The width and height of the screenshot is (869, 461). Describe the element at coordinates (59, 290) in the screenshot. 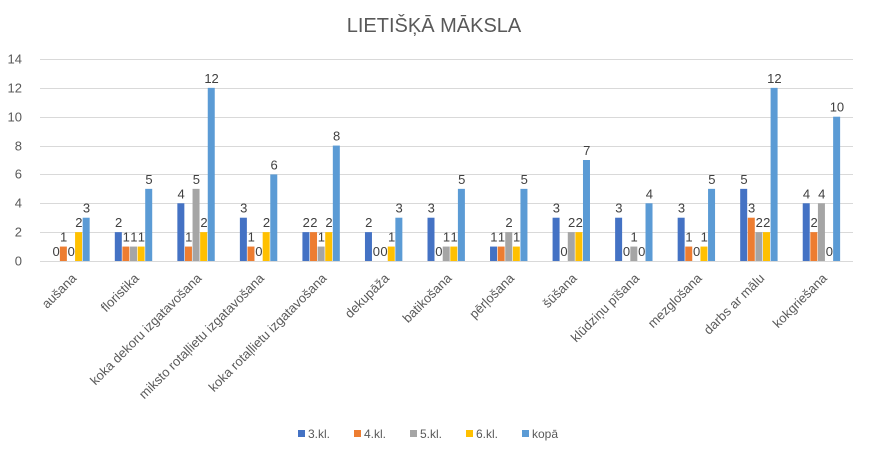

I see `x-category-label: aušana` at that location.